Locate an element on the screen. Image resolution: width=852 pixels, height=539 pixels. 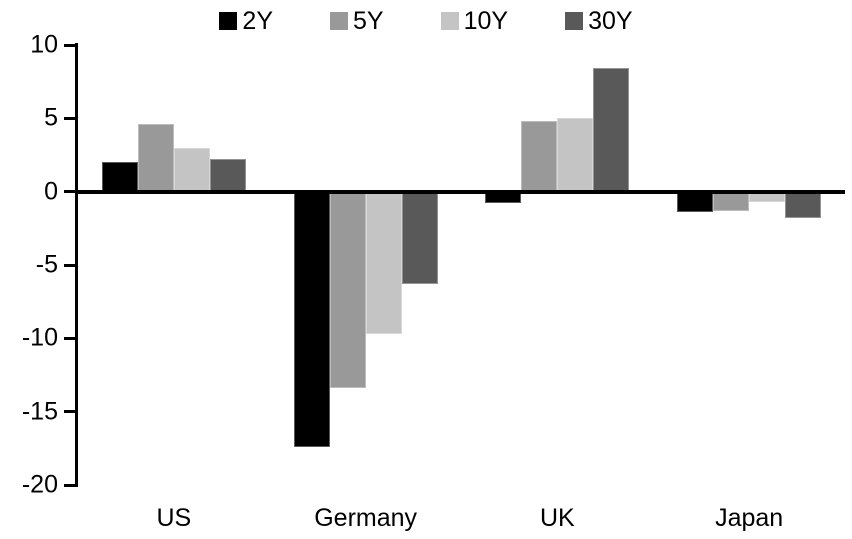
bar-uk-5y is located at coordinates (539, 156).